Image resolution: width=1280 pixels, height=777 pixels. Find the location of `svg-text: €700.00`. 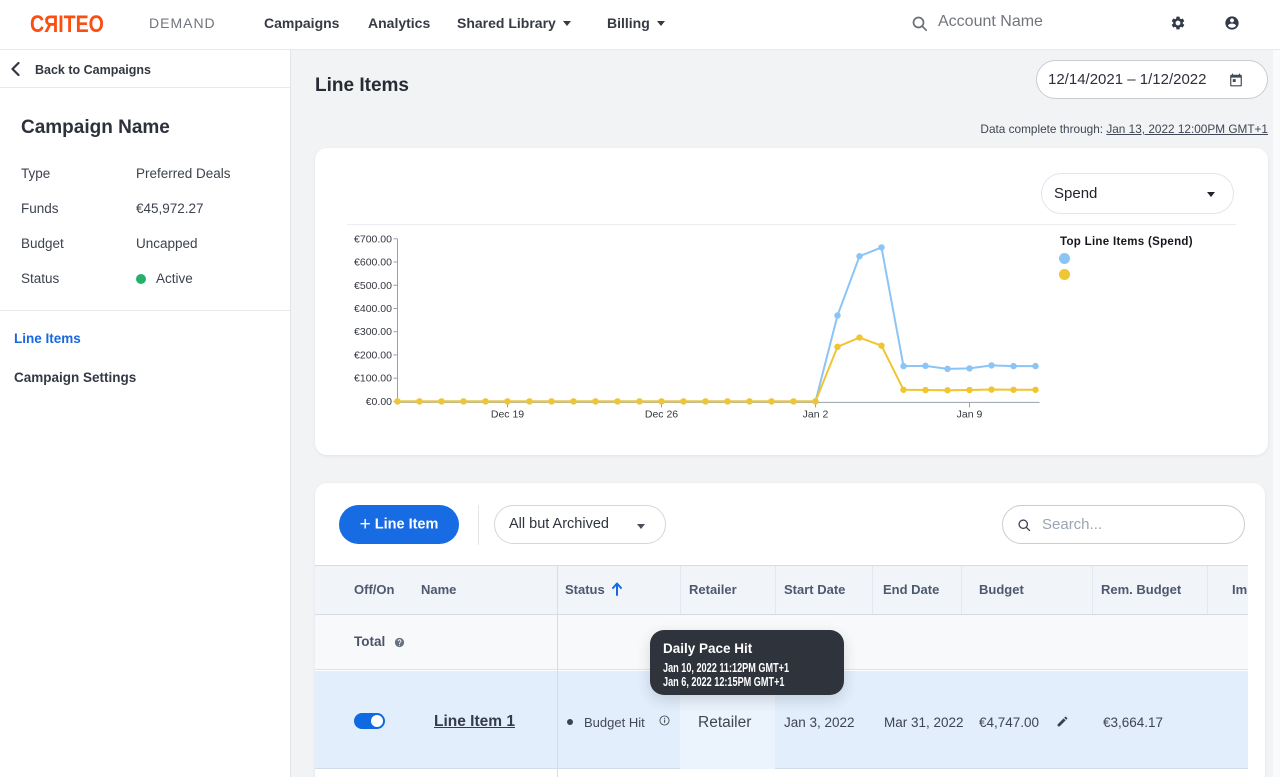

svg-text: €700.00 is located at coordinates (373, 239).